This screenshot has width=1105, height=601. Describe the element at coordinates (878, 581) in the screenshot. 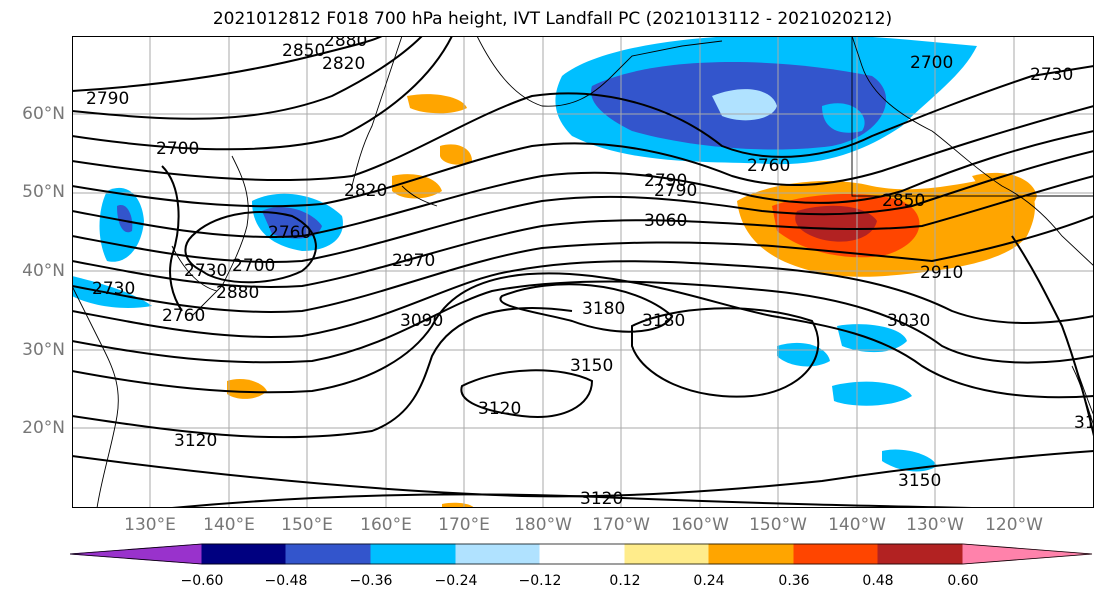

I see `colorbar-tick: 0.48` at that location.